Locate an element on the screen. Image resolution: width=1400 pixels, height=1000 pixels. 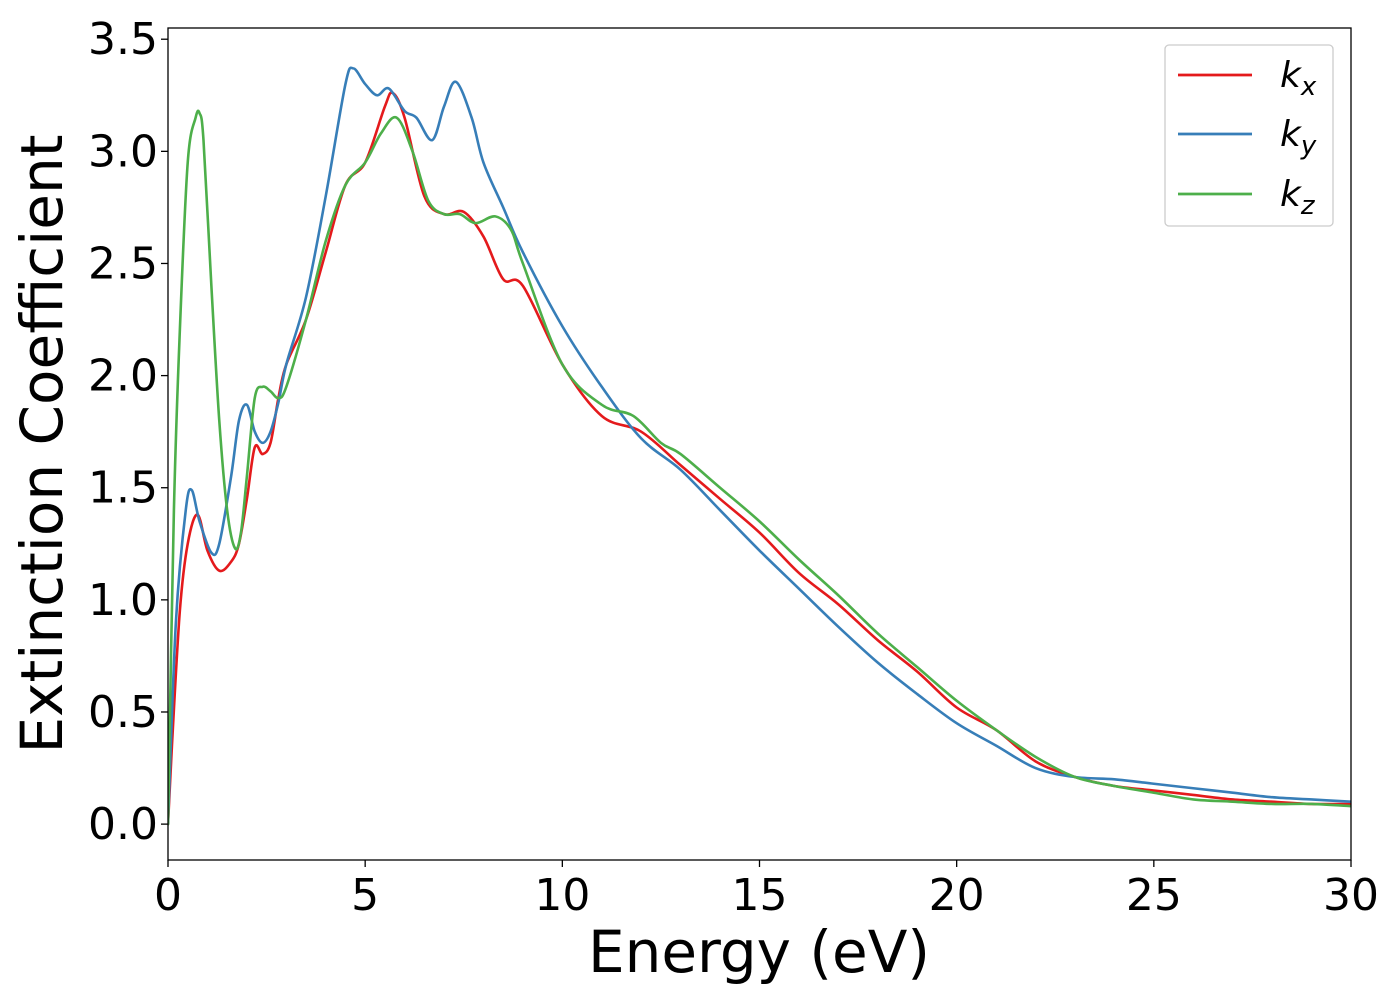
x-tick-label: 30 is located at coordinates (1351, 895).